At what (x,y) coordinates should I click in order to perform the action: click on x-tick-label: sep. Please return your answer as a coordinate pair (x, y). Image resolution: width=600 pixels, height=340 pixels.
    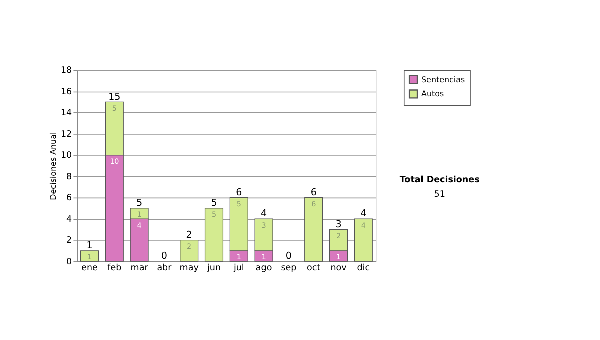
    Looking at the image, I should click on (289, 269).